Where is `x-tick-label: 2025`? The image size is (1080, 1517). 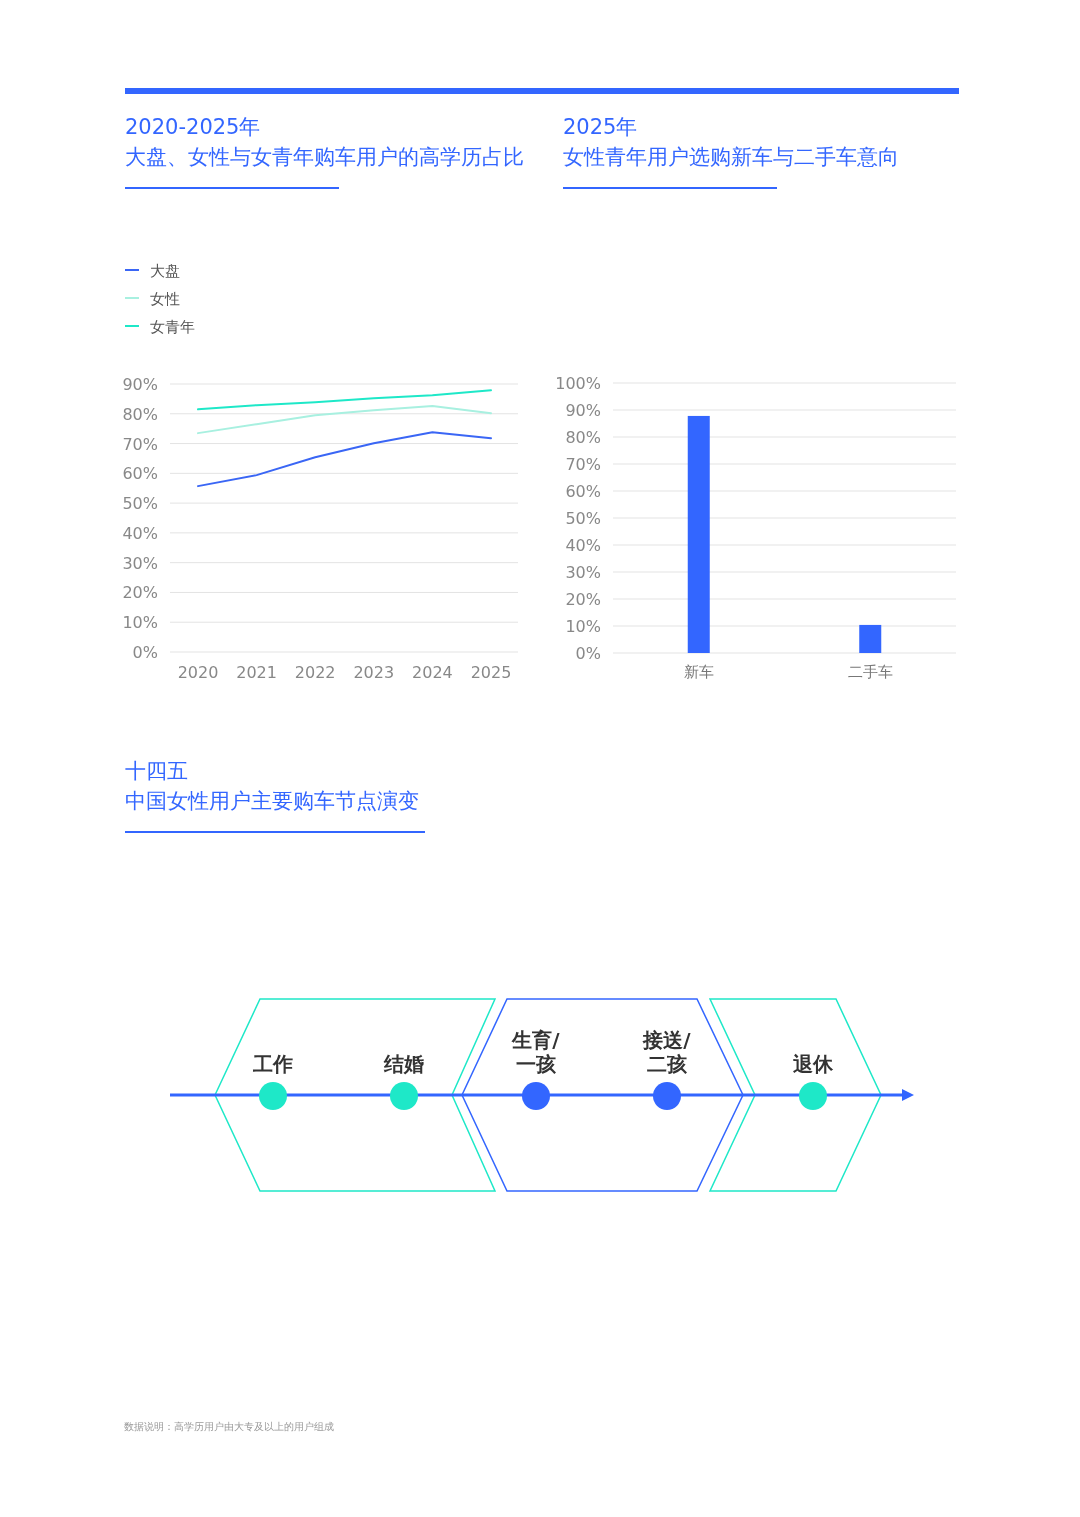
x-tick-label: 2025 is located at coordinates (491, 672).